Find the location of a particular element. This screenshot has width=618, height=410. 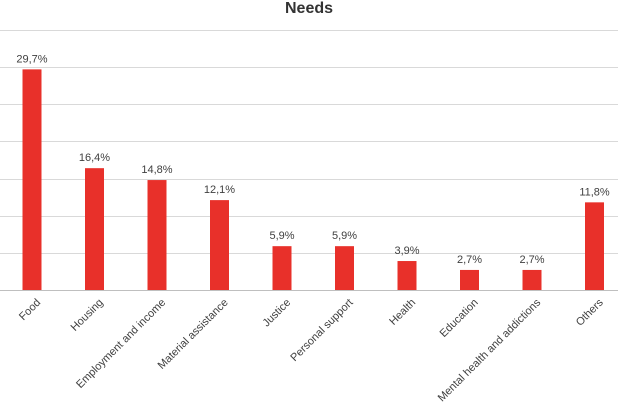

x-tick-label: Material assistance is located at coordinates (193, 334).